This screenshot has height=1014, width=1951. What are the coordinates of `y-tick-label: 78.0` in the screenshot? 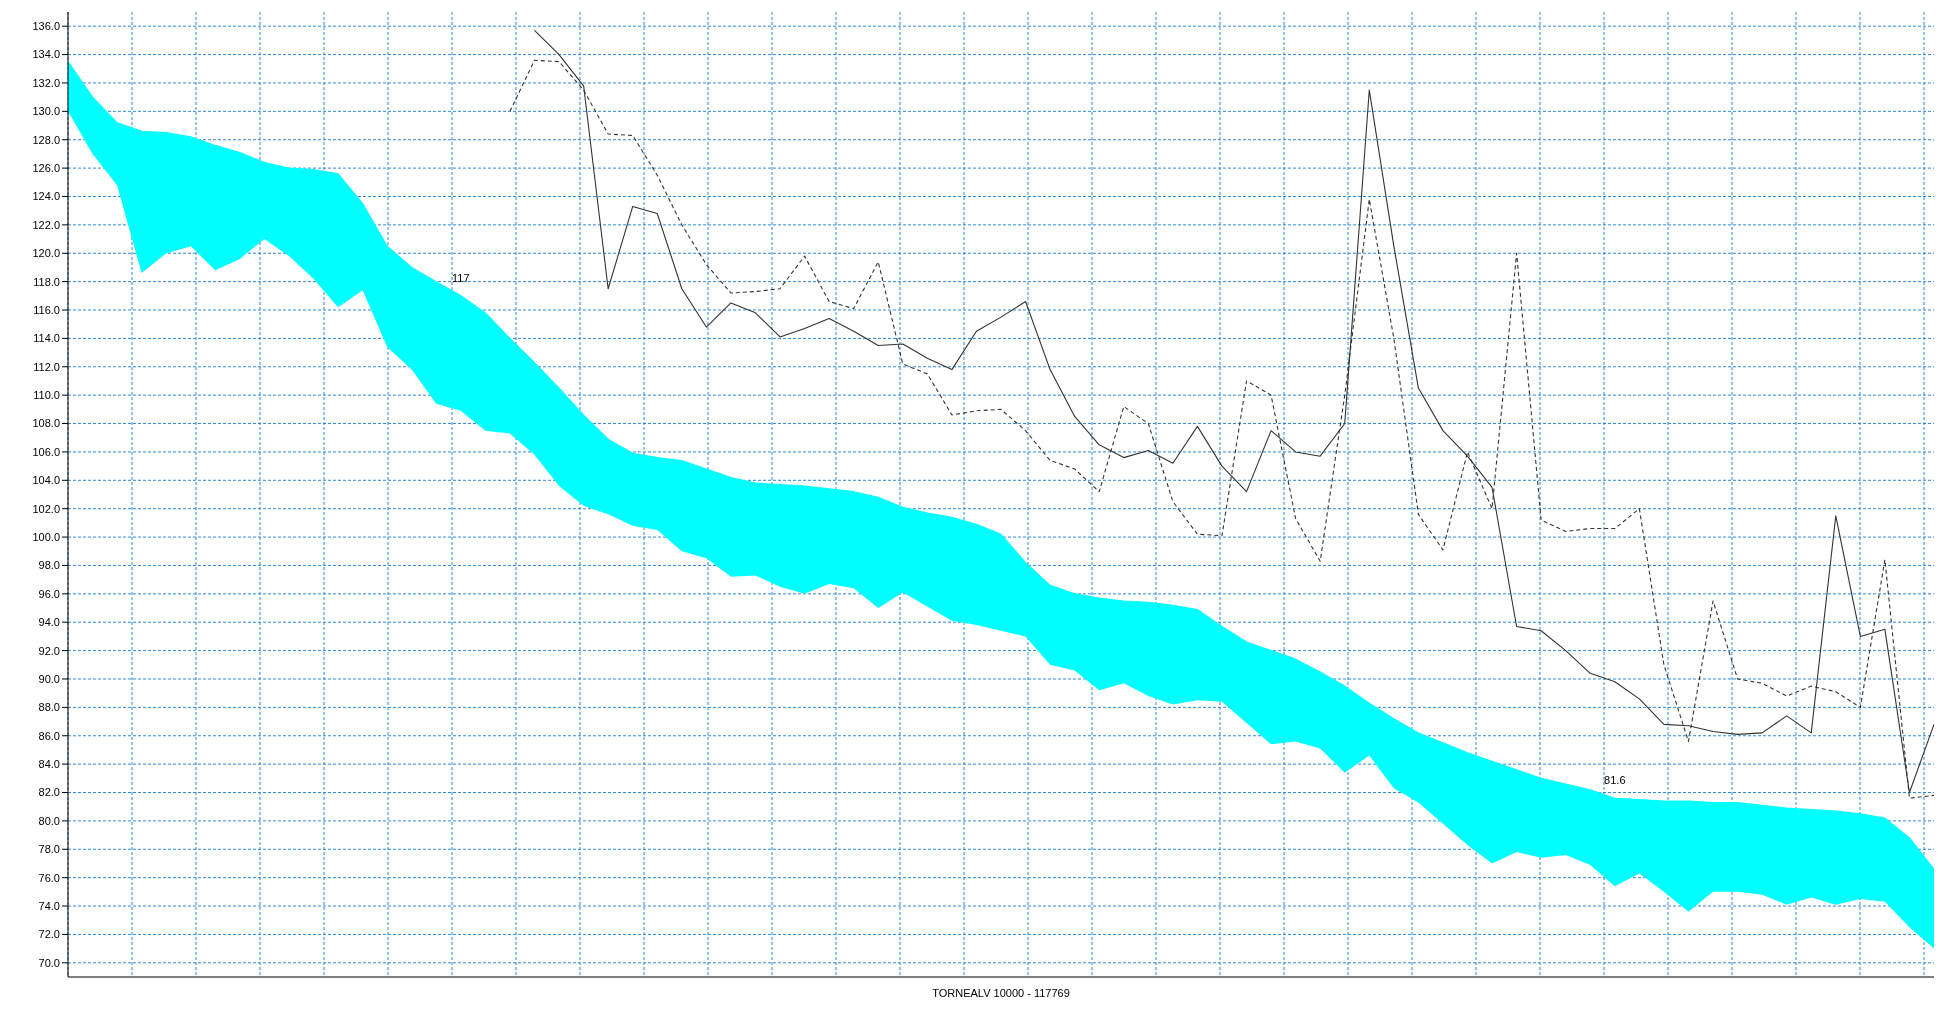 It's located at (49, 849).